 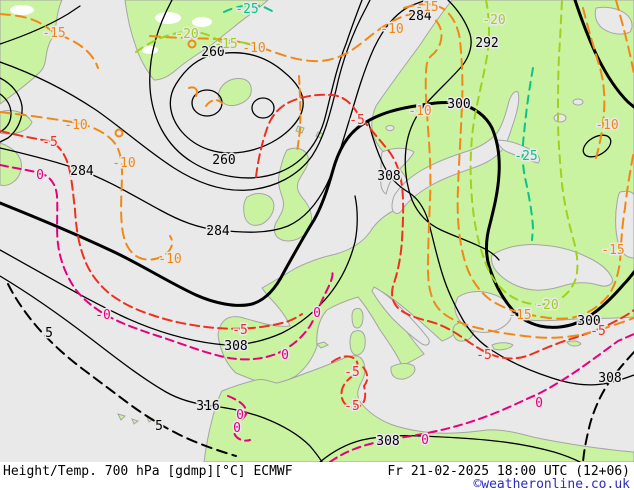 I want to click on caption-datetime: Fr 21-02-2025 18:00 UTC (12+06), so click(x=508, y=471).